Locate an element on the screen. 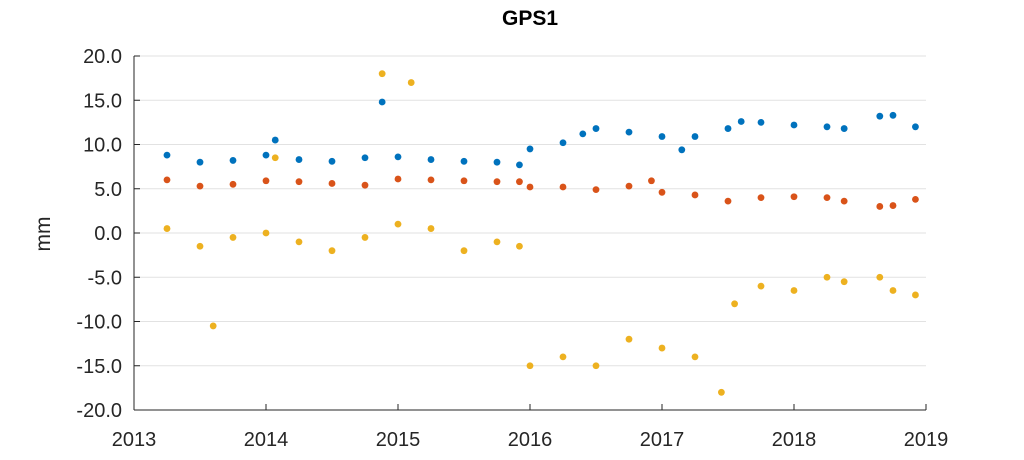  y-tick-label: -15.0 is located at coordinates (99, 367).